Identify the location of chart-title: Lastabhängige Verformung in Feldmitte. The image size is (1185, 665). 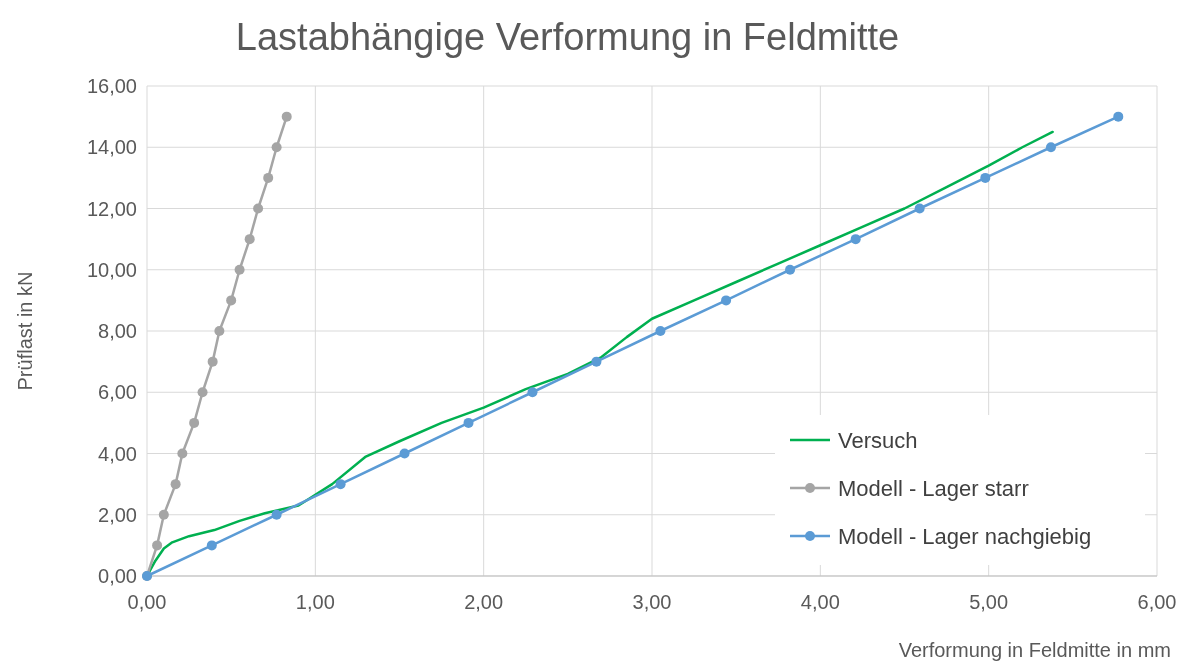
(567, 37).